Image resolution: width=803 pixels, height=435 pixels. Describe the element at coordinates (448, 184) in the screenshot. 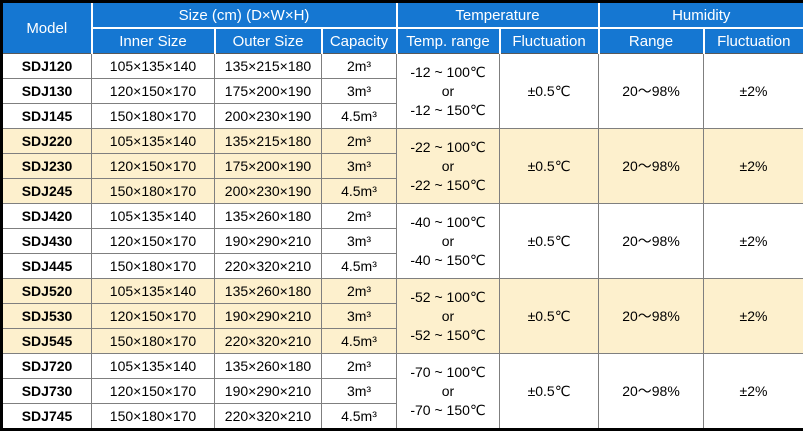

I see `temp-range-line: -22 ~ 150℃` at that location.